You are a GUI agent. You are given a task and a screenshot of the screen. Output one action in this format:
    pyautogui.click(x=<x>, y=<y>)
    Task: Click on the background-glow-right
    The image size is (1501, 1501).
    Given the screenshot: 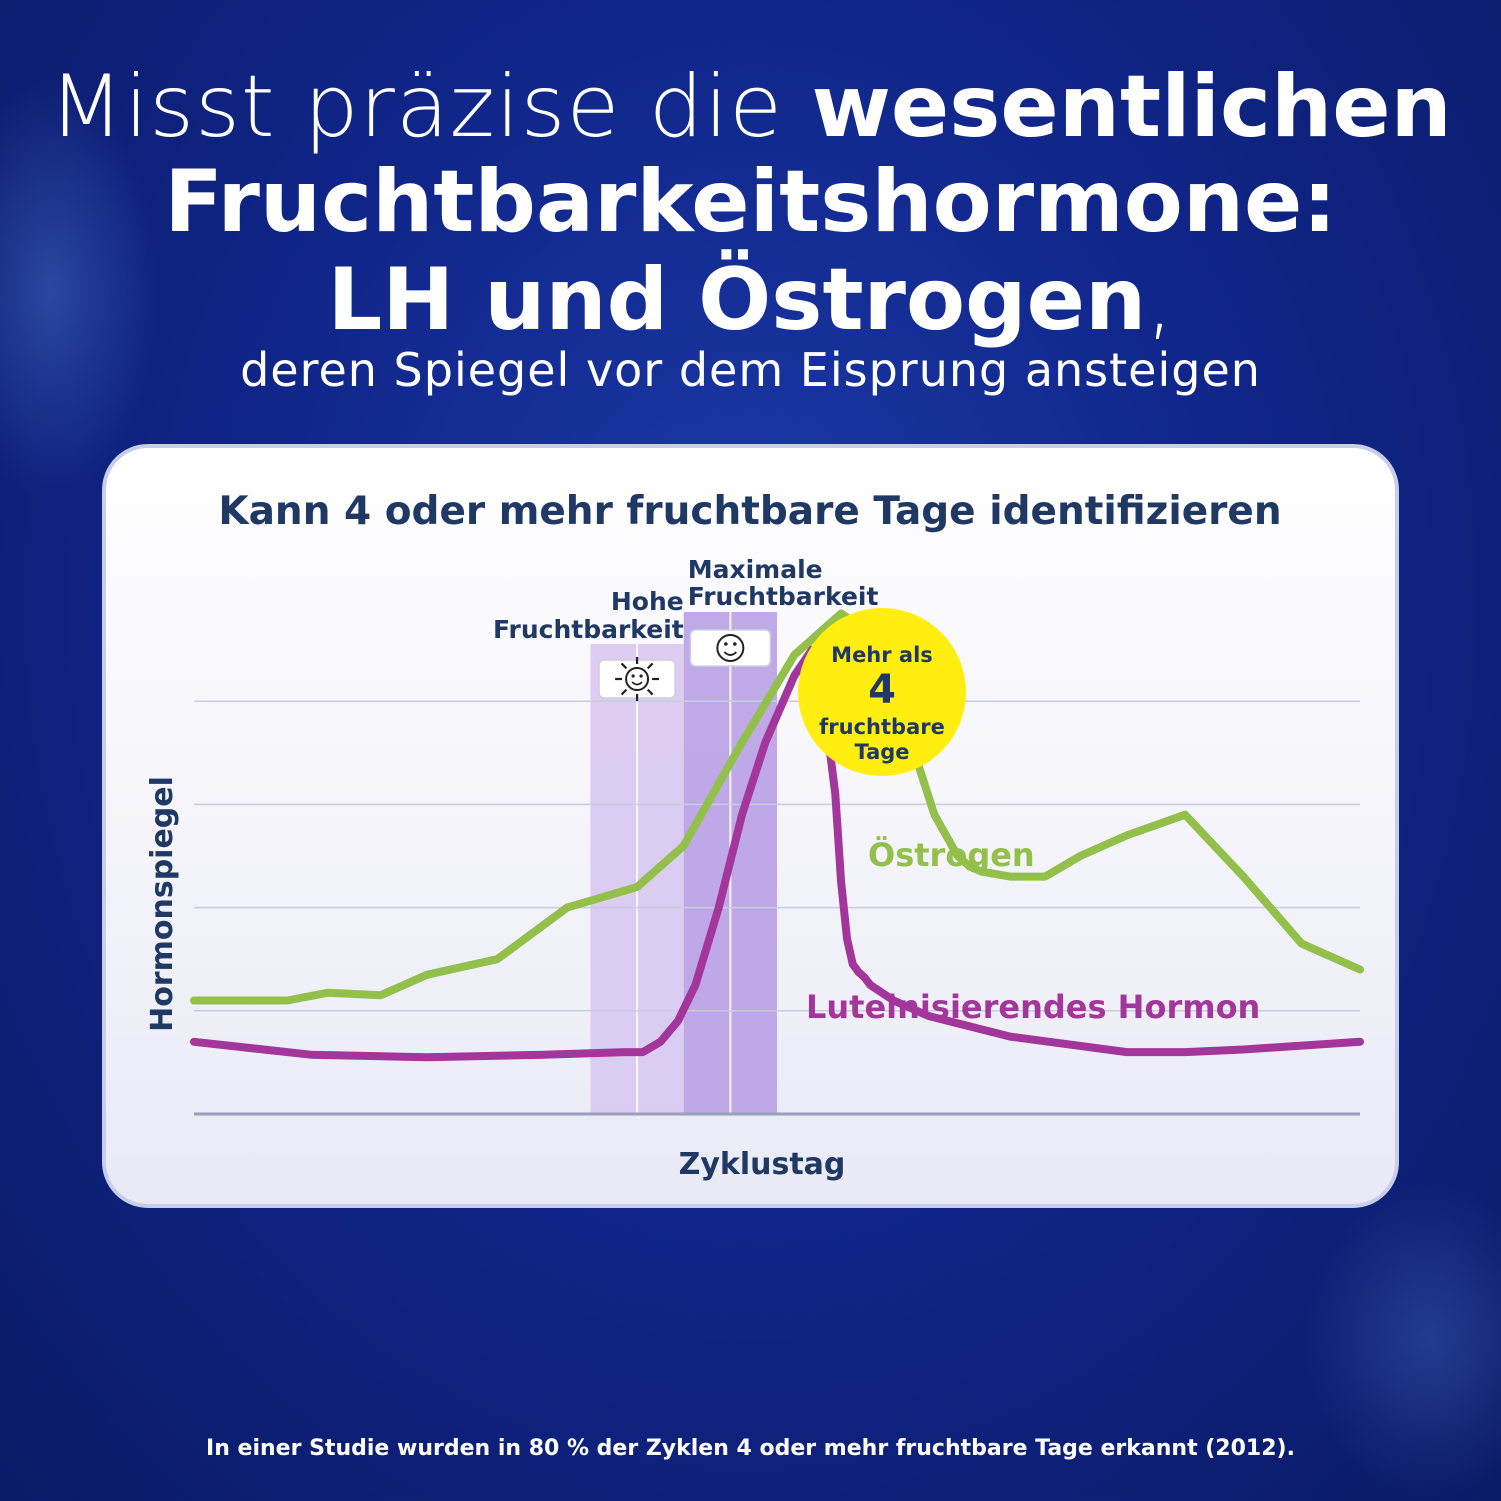 What is the action you would take?
    pyautogui.click(x=1401, y=1340)
    